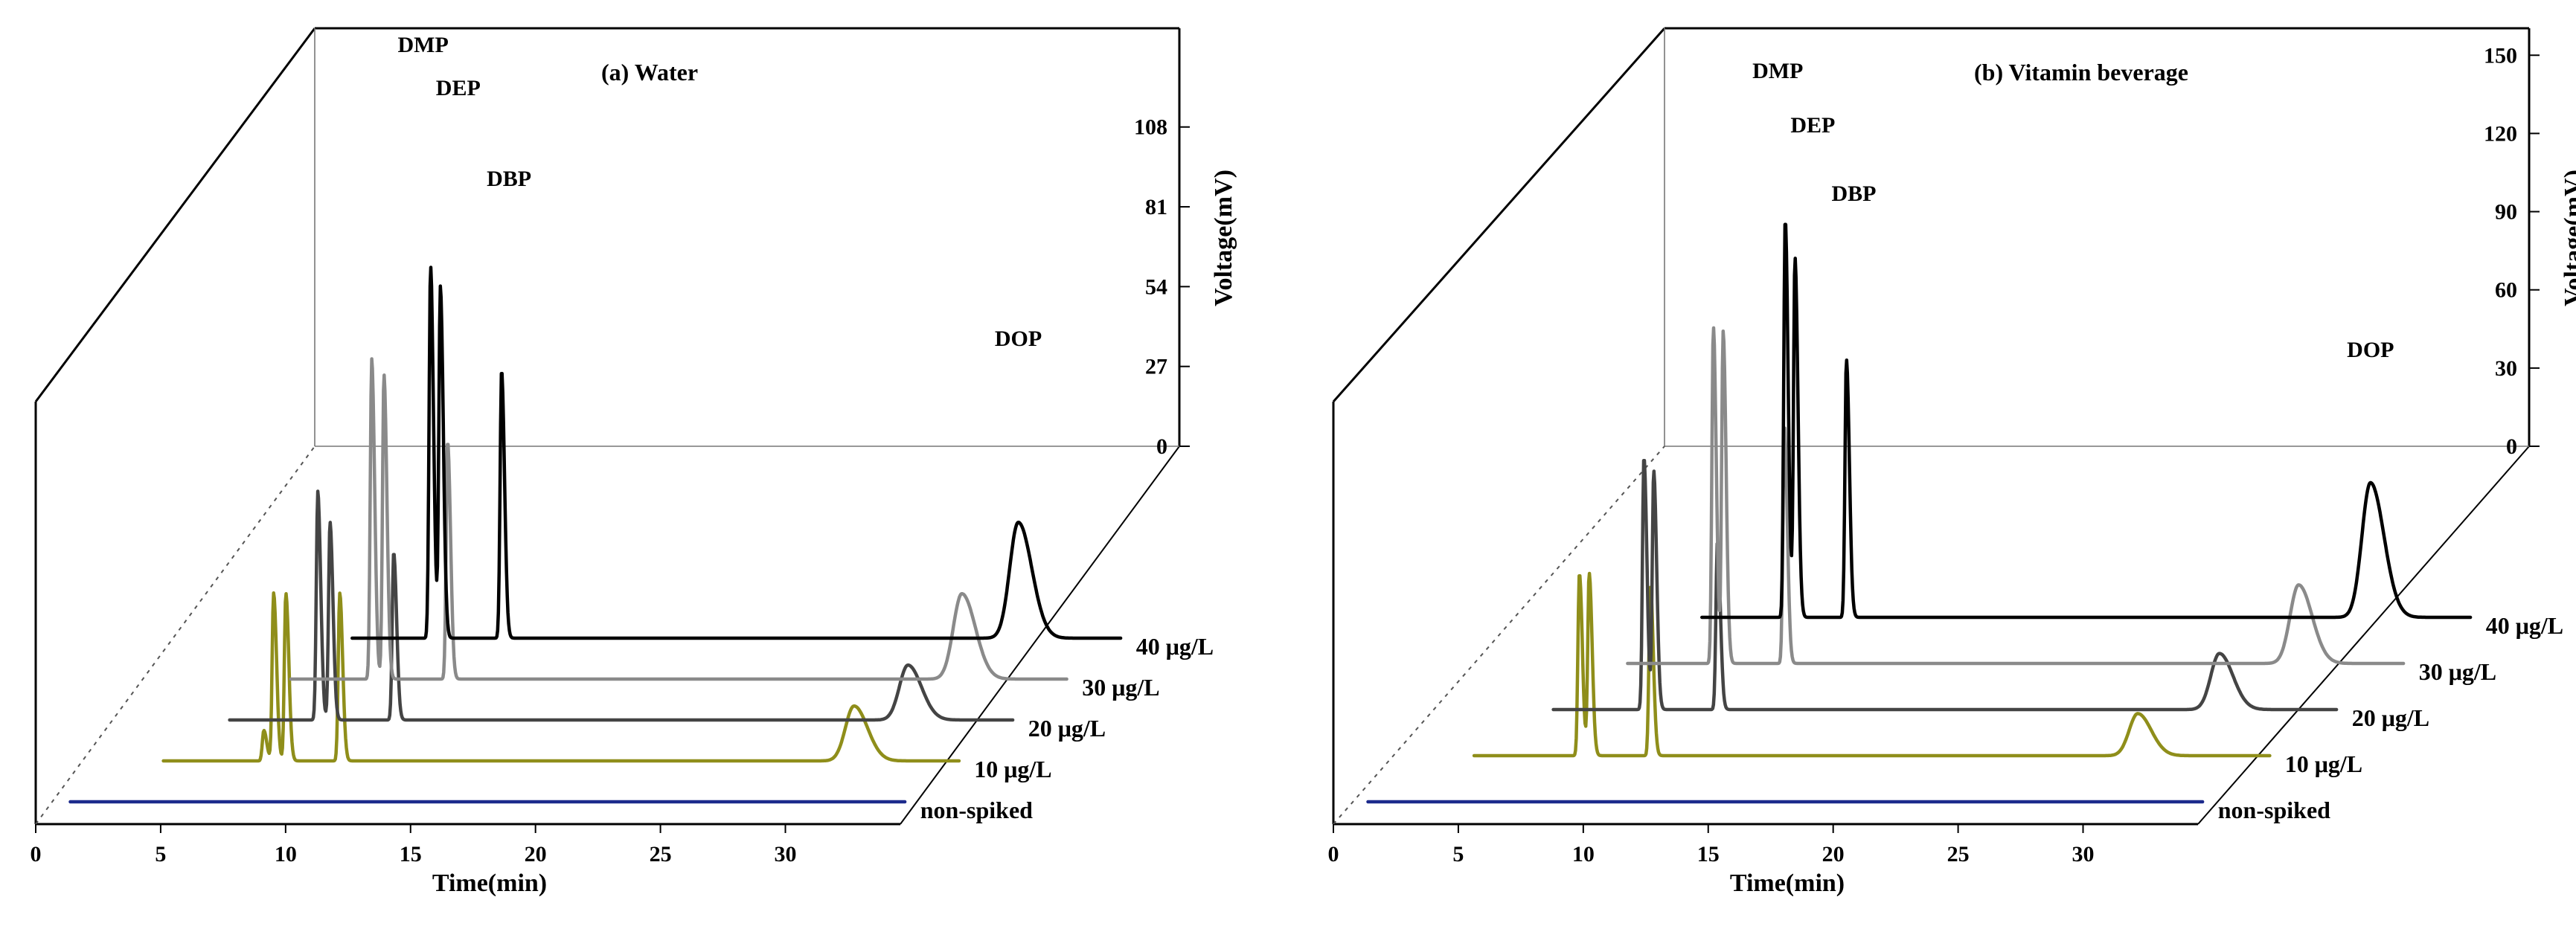  I want to click on y-tick-label-150: 150, so click(2501, 56).